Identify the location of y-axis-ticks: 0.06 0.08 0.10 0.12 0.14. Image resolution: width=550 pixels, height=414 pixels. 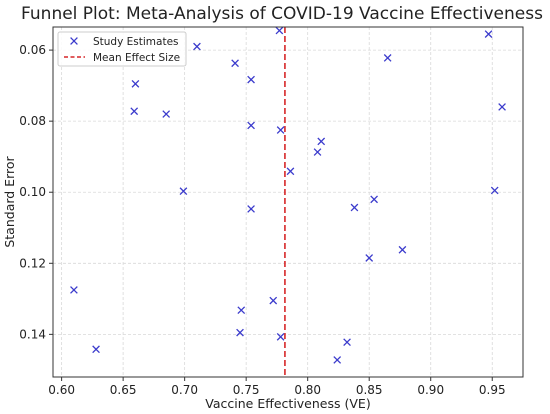
(36, 192).